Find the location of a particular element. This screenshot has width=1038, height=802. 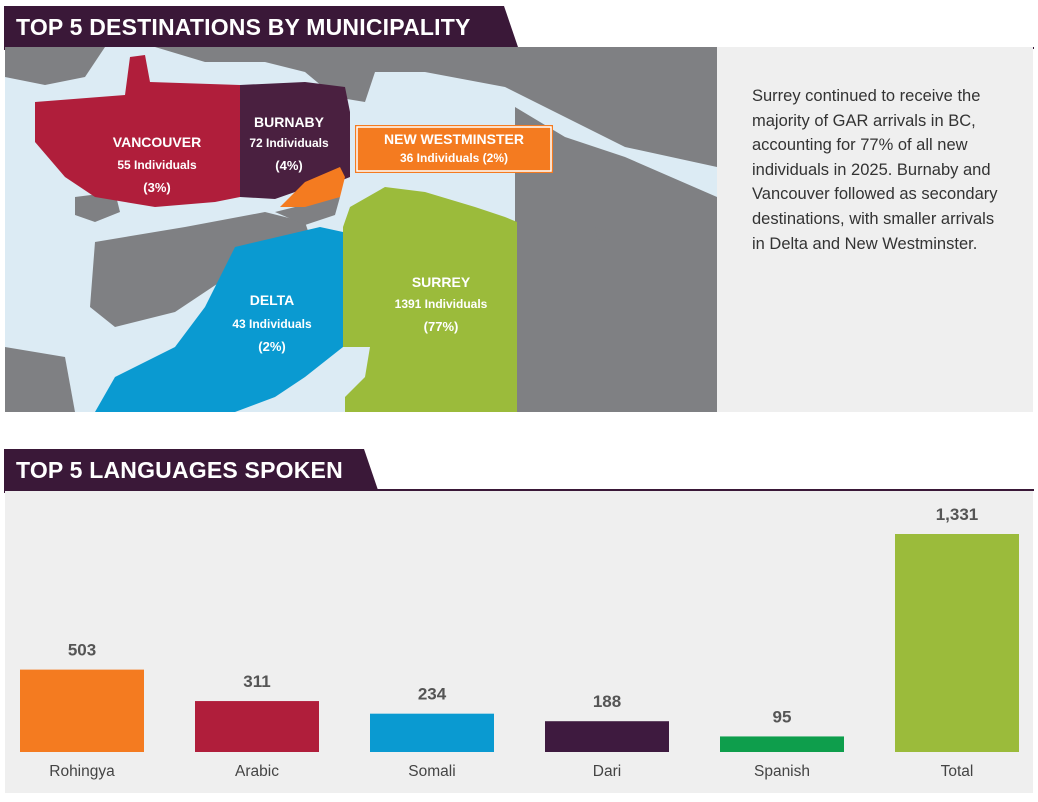

section-title-destinations: TOP 5 DESTINATIONS BY MUNICIPALITY is located at coordinates (243, 27).